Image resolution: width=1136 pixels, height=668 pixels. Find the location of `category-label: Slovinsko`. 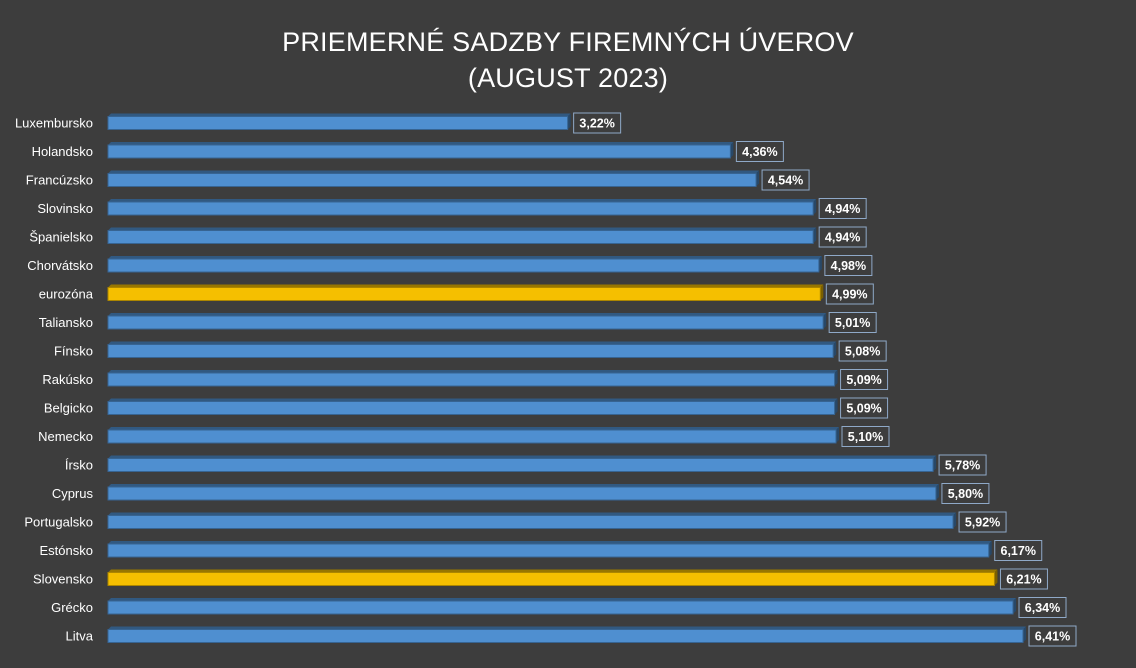

category-label: Slovinsko is located at coordinates (65, 208).